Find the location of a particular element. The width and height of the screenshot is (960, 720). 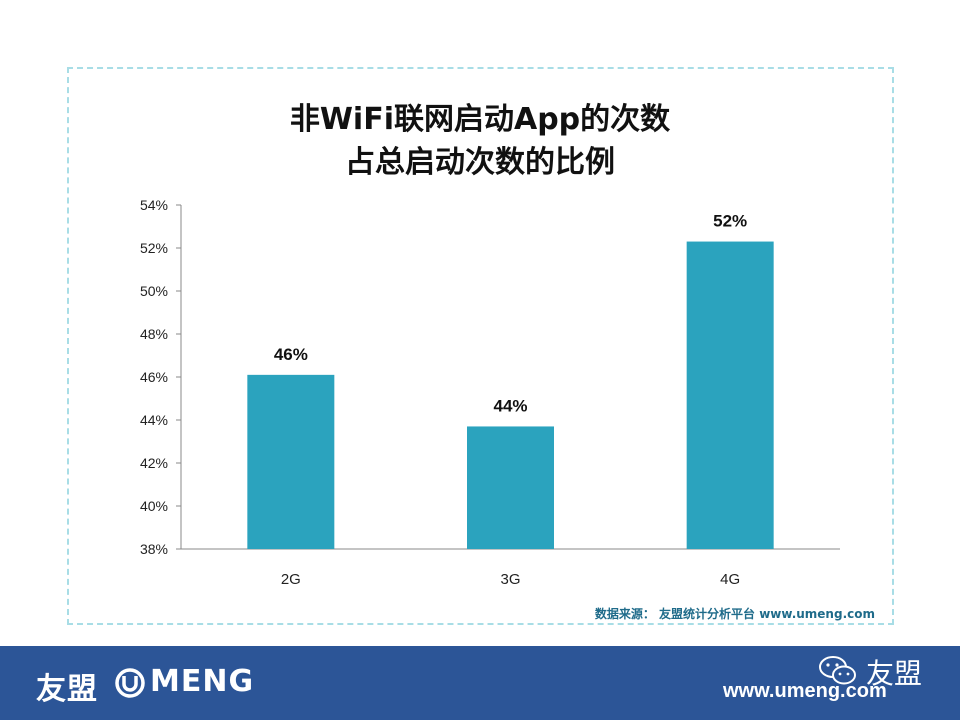

data-label-2G: 46% is located at coordinates (291, 354).